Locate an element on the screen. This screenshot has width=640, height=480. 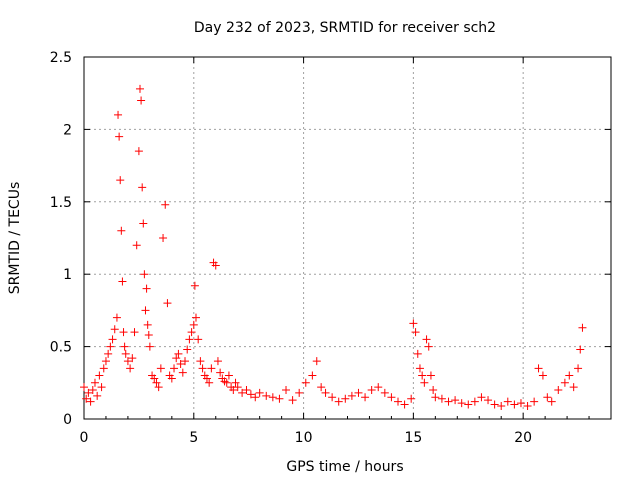
x-tick-label: 20 is located at coordinates (523, 438).